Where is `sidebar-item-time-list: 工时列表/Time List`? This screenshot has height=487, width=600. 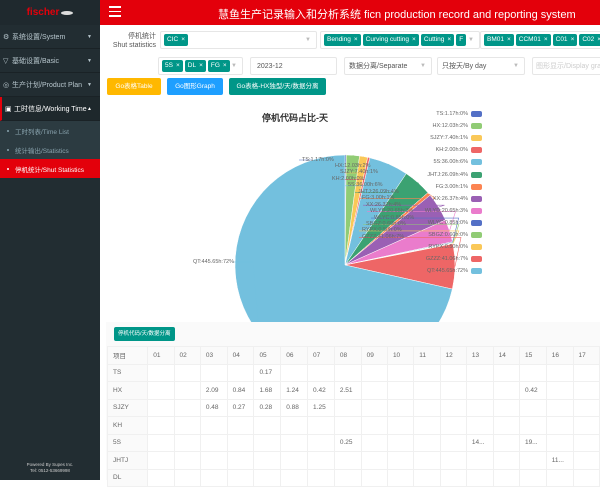 sidebar-item-time-list: 工时列表/Time List is located at coordinates (50, 130).